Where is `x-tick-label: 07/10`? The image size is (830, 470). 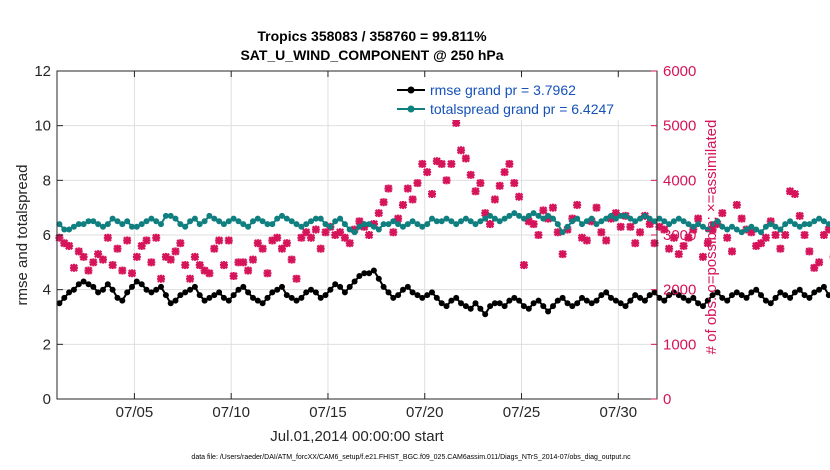
x-tick-label: 07/10 is located at coordinates (231, 412).